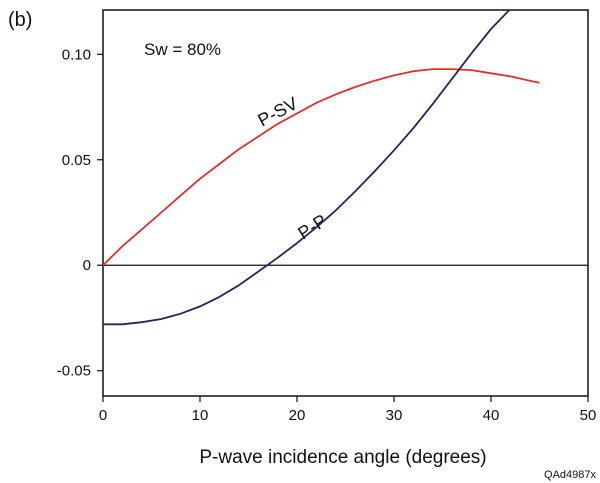 The width and height of the screenshot is (600, 483). I want to click on y-tick-label: 0.05, so click(76, 160).